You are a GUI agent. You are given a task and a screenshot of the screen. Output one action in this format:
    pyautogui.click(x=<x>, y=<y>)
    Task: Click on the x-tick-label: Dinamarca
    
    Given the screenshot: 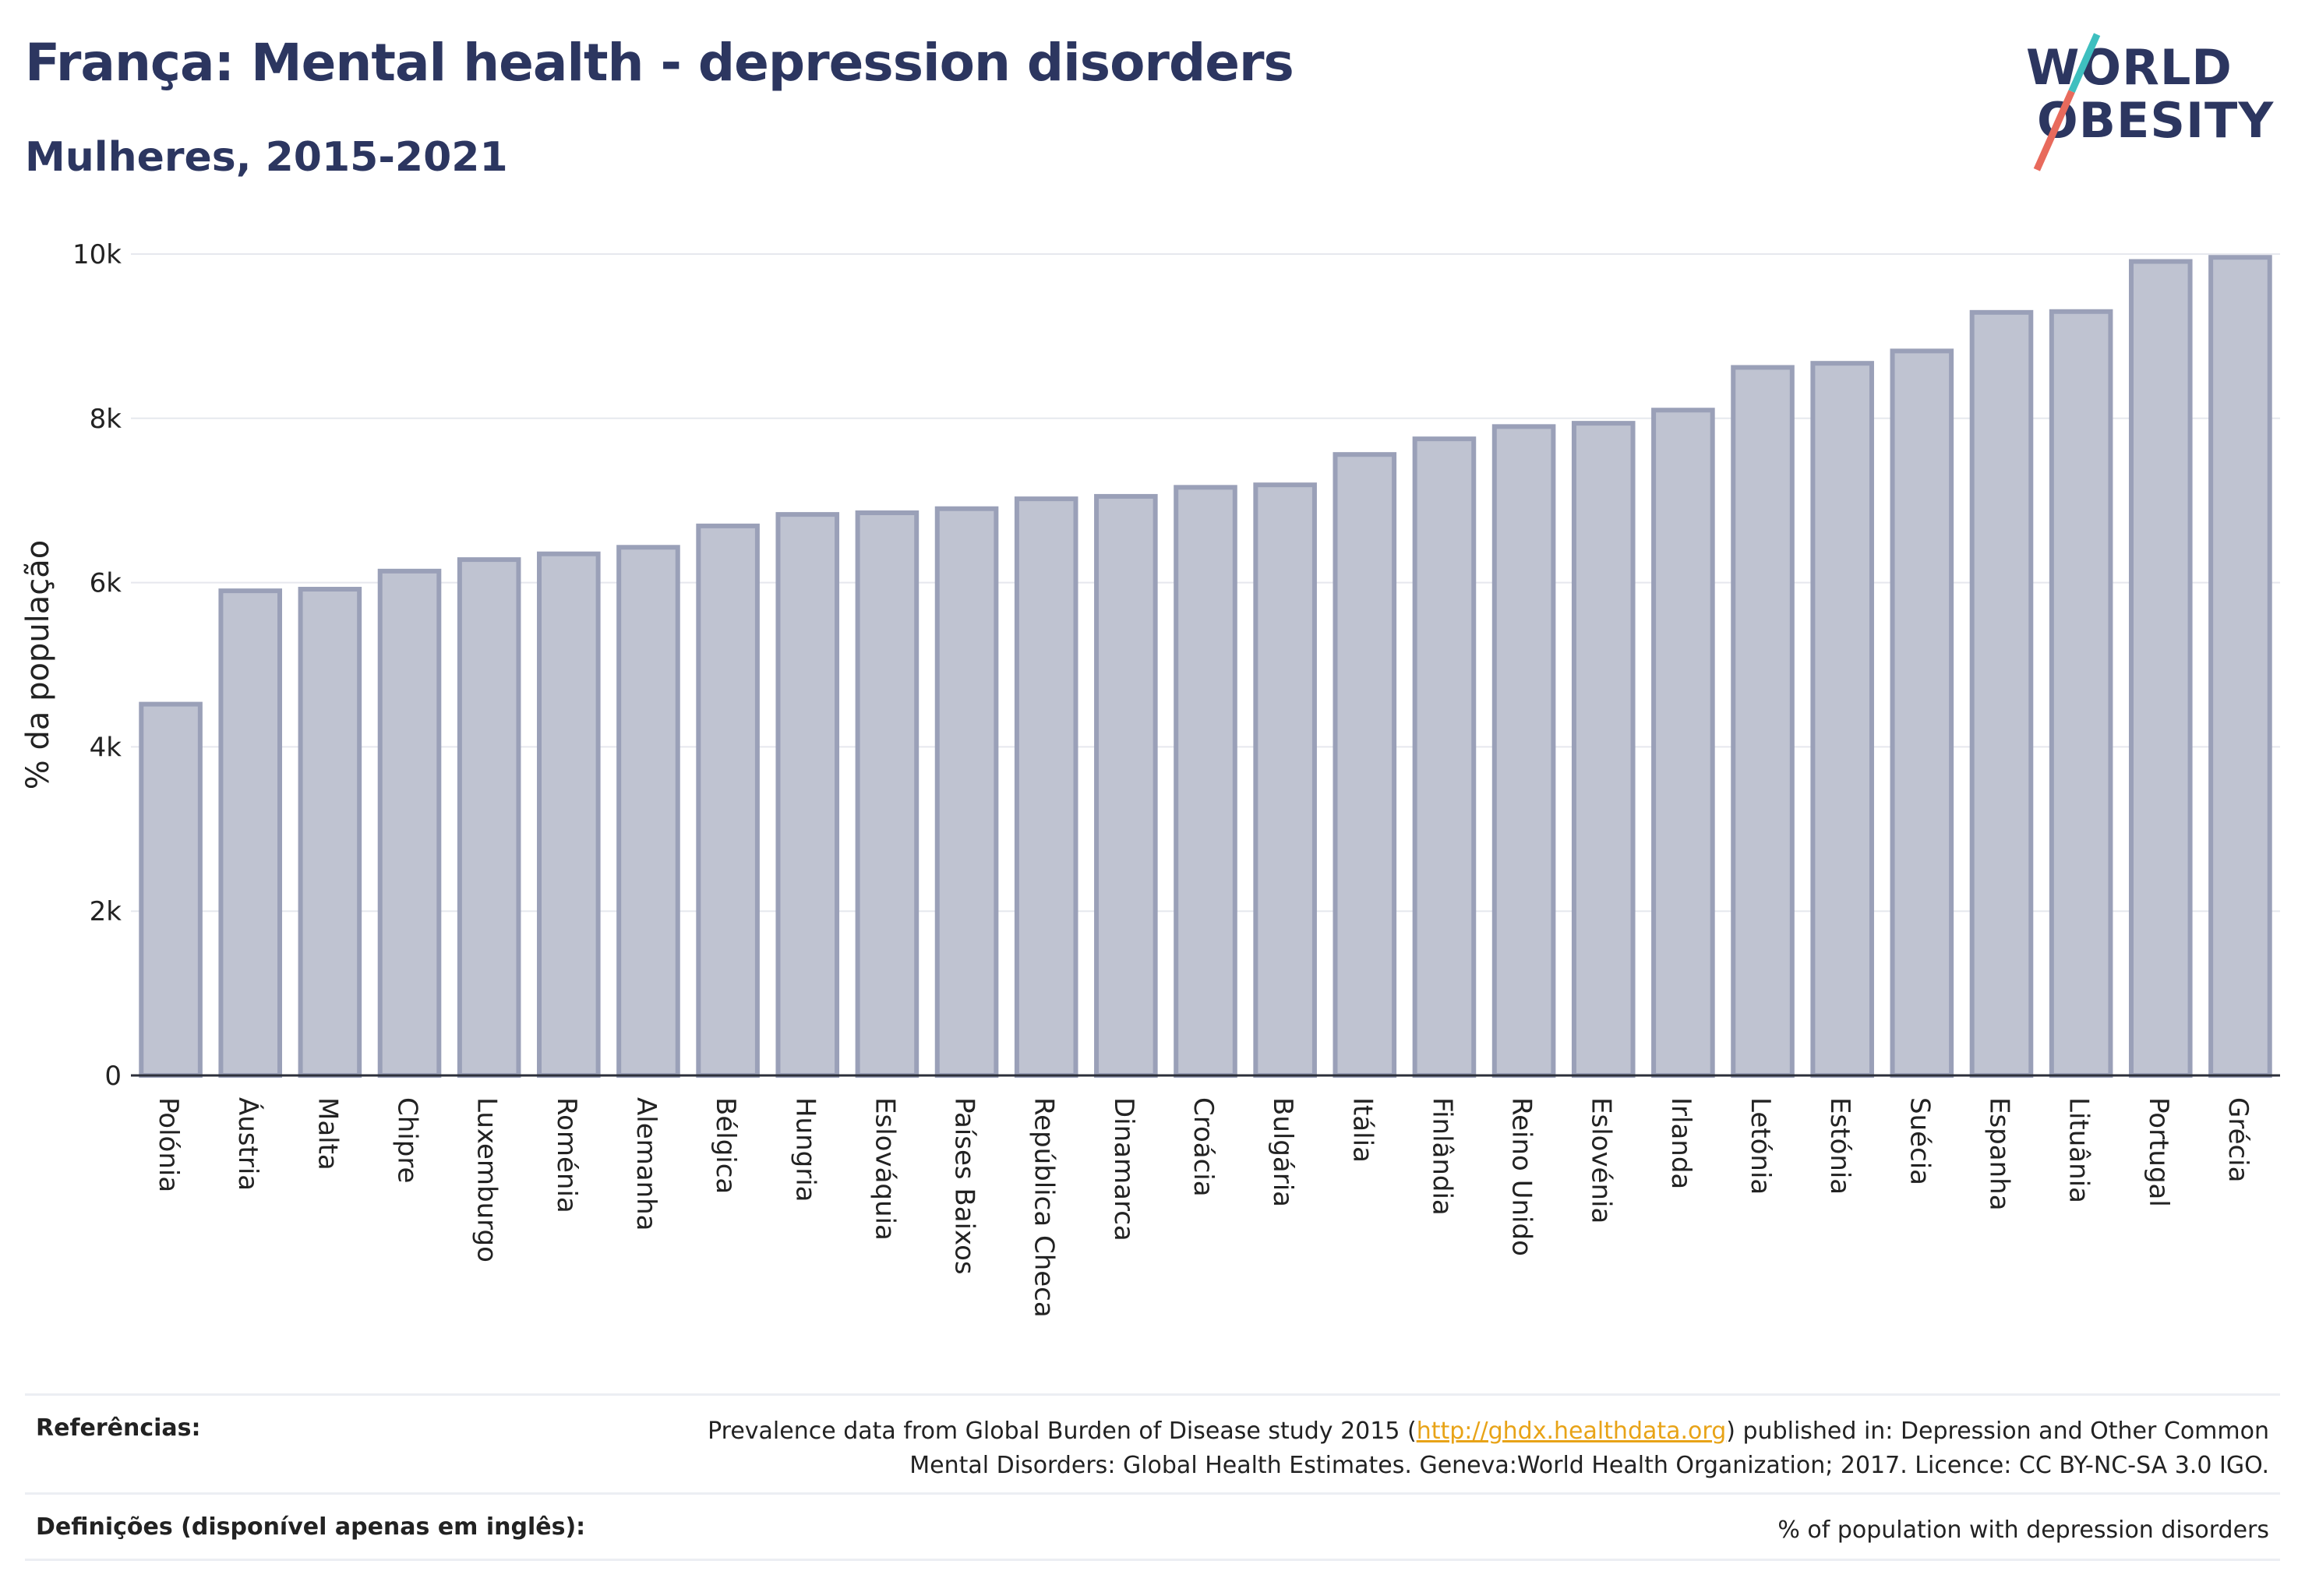 What is the action you would take?
    pyautogui.click(x=1123, y=1169)
    